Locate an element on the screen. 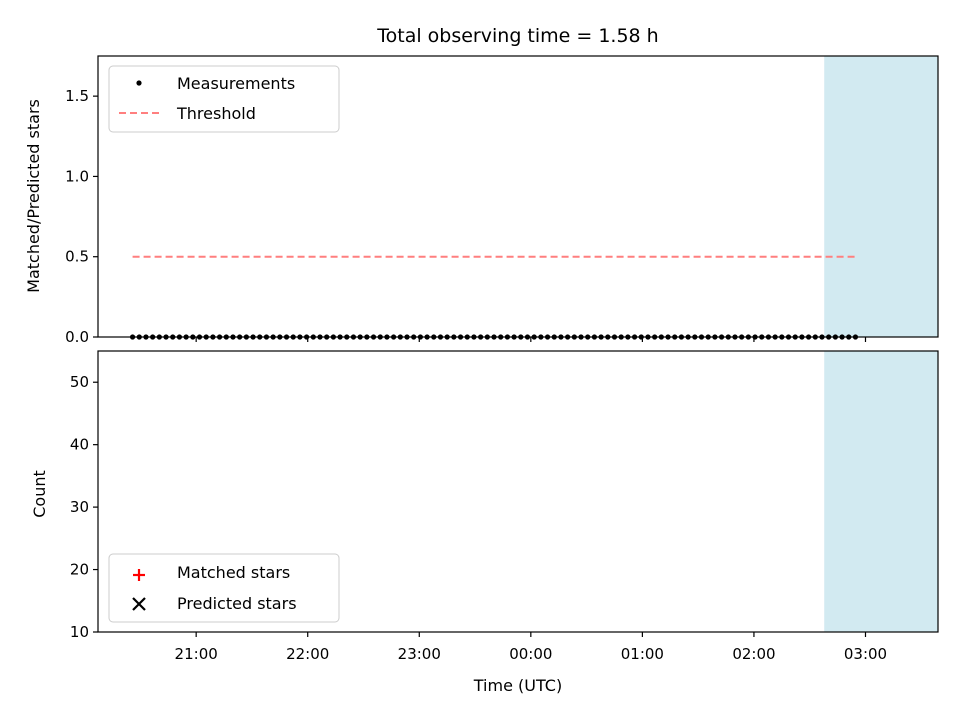 The width and height of the screenshot is (960, 720). top-x-ticks is located at coordinates (531, 339).